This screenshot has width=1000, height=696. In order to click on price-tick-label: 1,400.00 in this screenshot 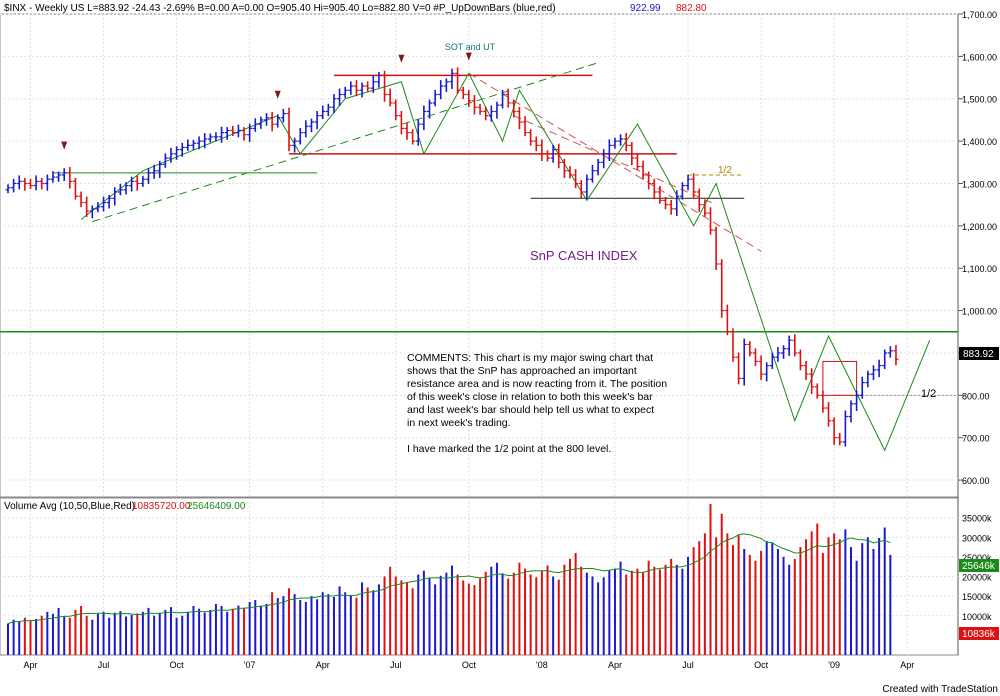, I will do `click(979, 142)`.